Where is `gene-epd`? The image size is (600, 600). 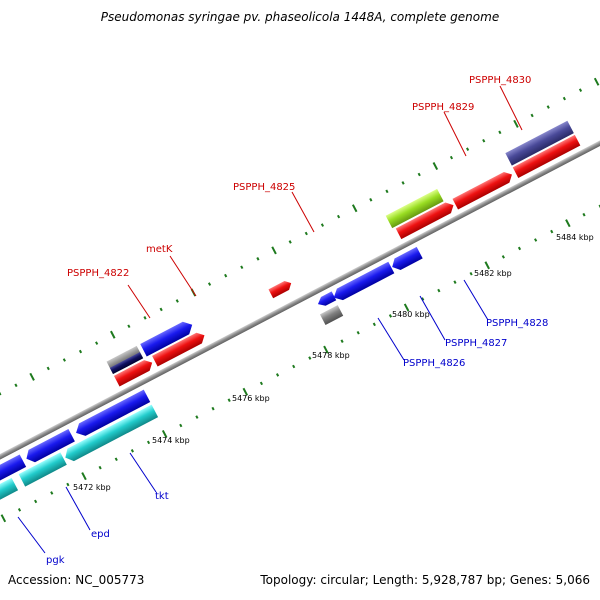 gene-epd is located at coordinates (42, 469).